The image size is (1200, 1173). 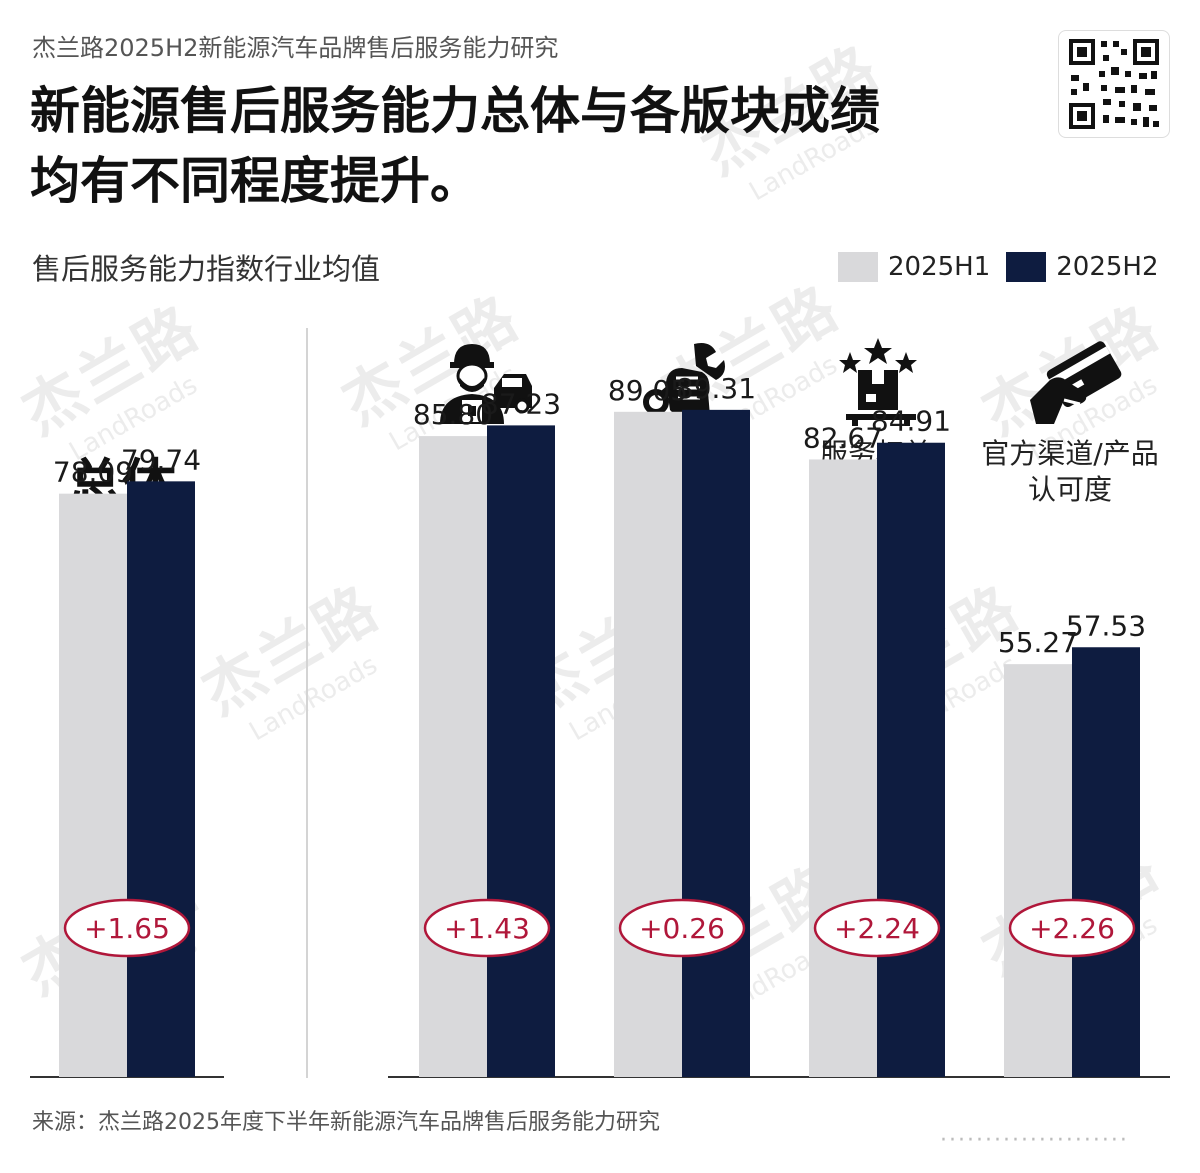 I want to click on delta-label: +2.24, so click(x=877, y=928).